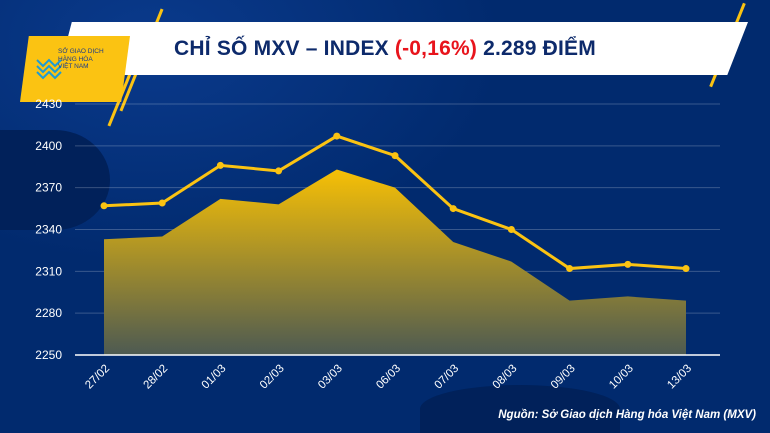  I want to click on mxv-logo, so click(75, 69).